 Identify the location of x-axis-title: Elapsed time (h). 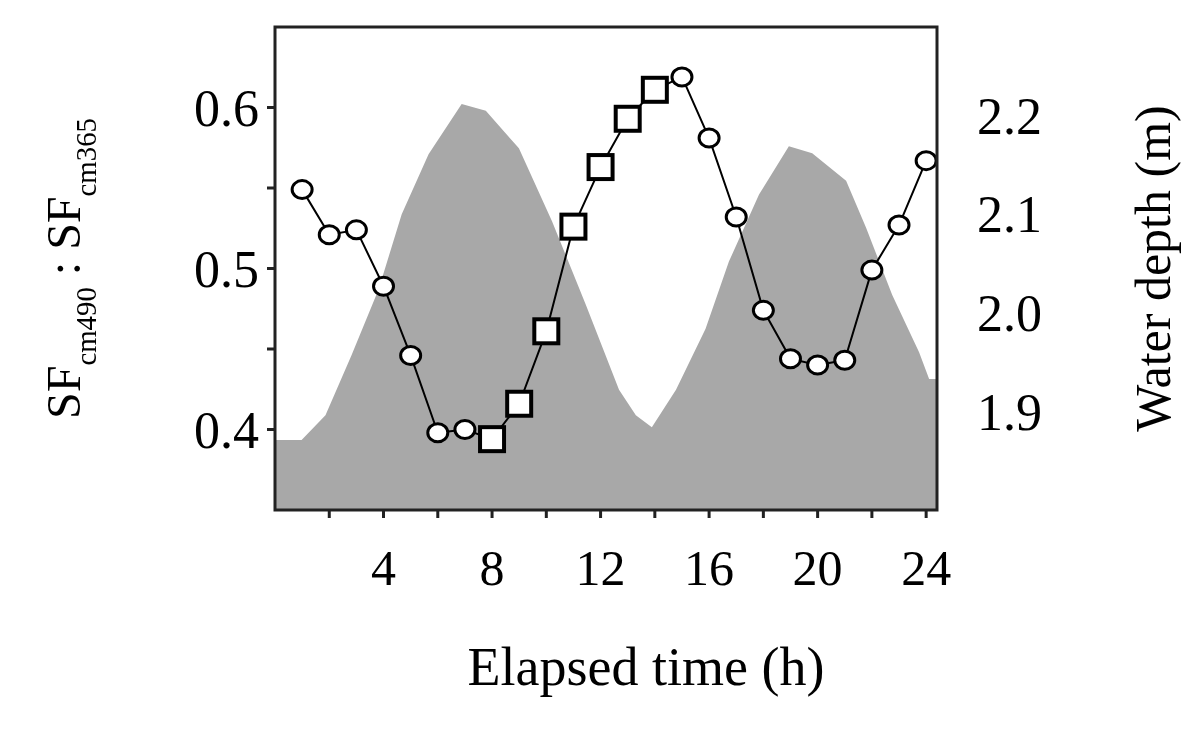
(646, 667).